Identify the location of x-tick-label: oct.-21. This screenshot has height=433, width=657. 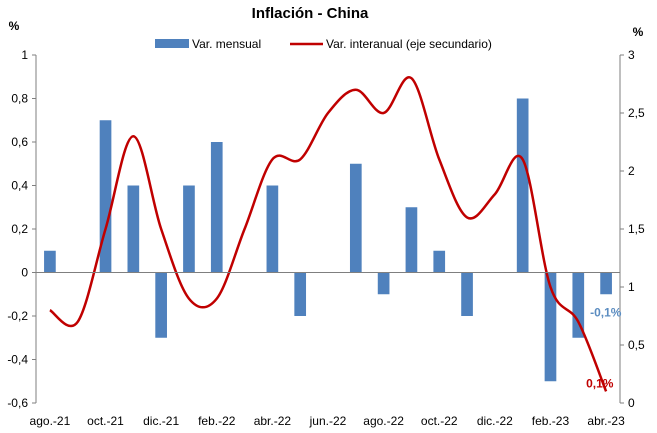
(105, 421).